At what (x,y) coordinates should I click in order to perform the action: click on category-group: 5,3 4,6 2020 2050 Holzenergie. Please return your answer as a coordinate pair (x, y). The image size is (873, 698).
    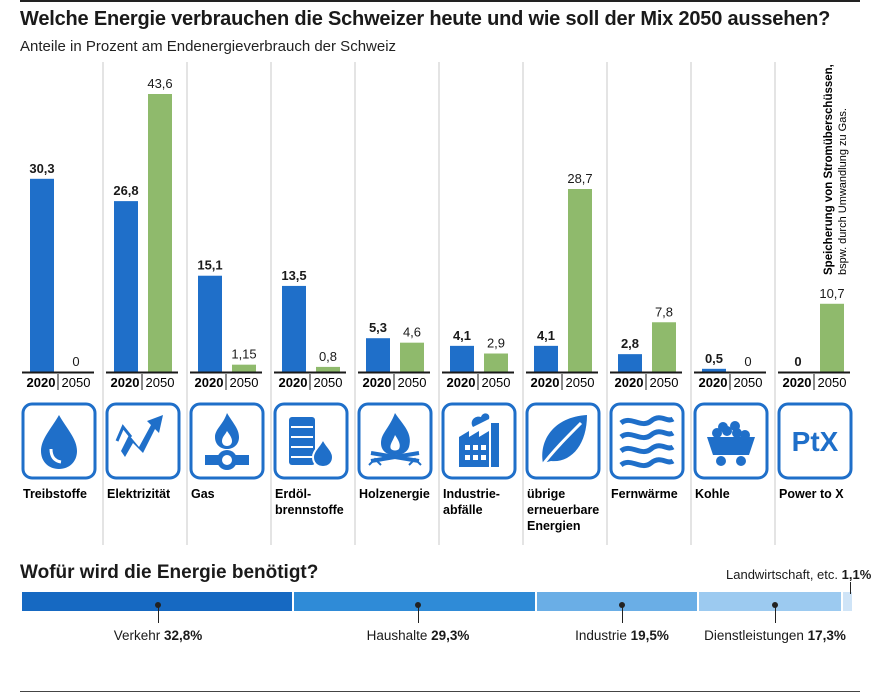
    Looking at the image, I should click on (395, 410).